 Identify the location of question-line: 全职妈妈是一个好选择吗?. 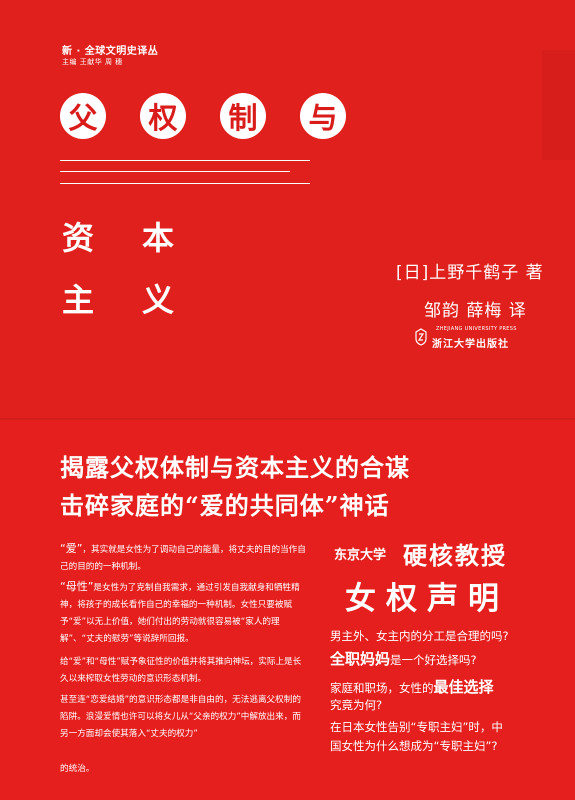
(403, 658).